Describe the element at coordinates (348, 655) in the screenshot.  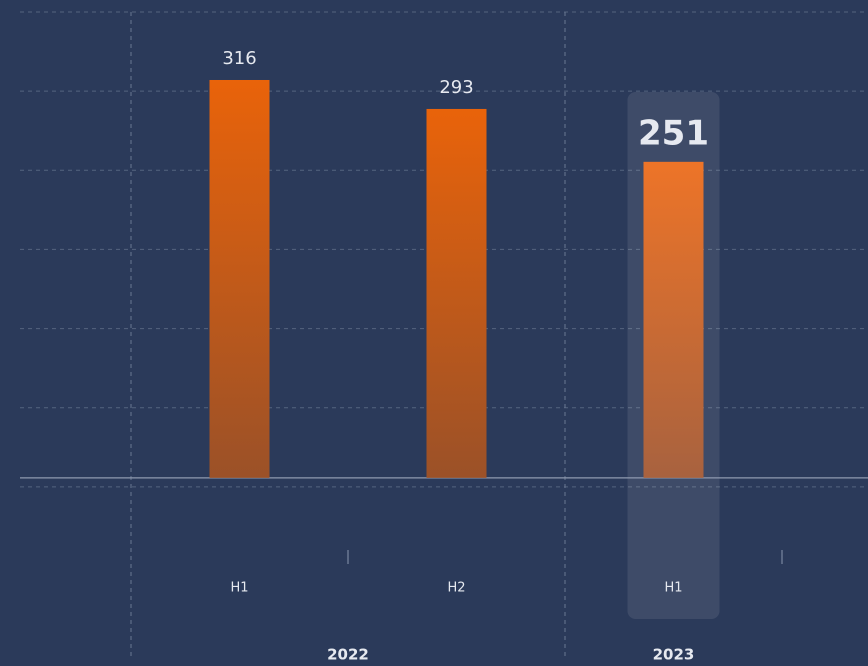
I see `group-label: 2022` at that location.